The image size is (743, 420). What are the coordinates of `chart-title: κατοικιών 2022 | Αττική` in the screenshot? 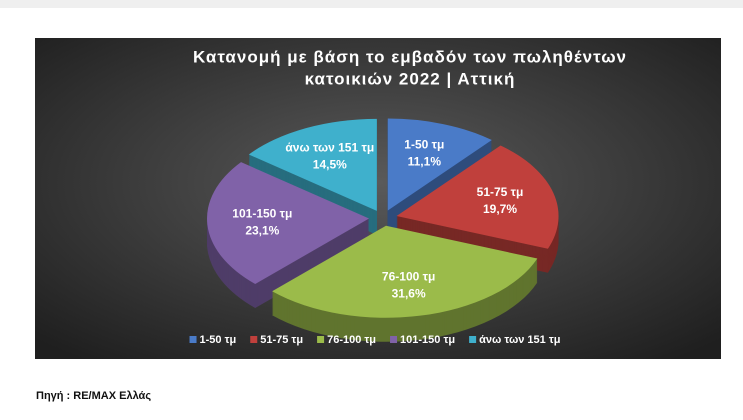 It's located at (410, 78).